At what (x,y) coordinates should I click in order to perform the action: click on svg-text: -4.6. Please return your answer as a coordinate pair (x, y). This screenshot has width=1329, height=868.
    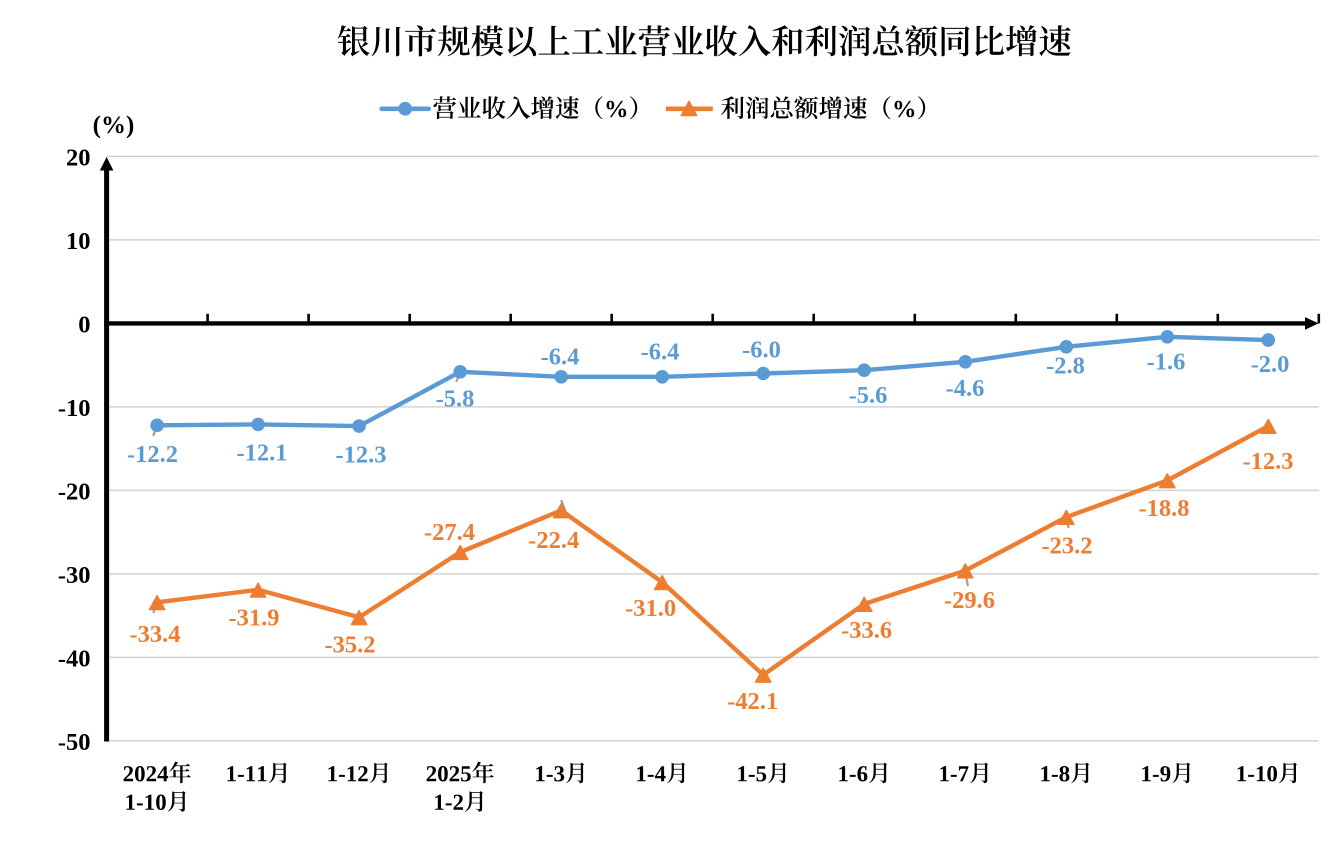
    Looking at the image, I should click on (965, 388).